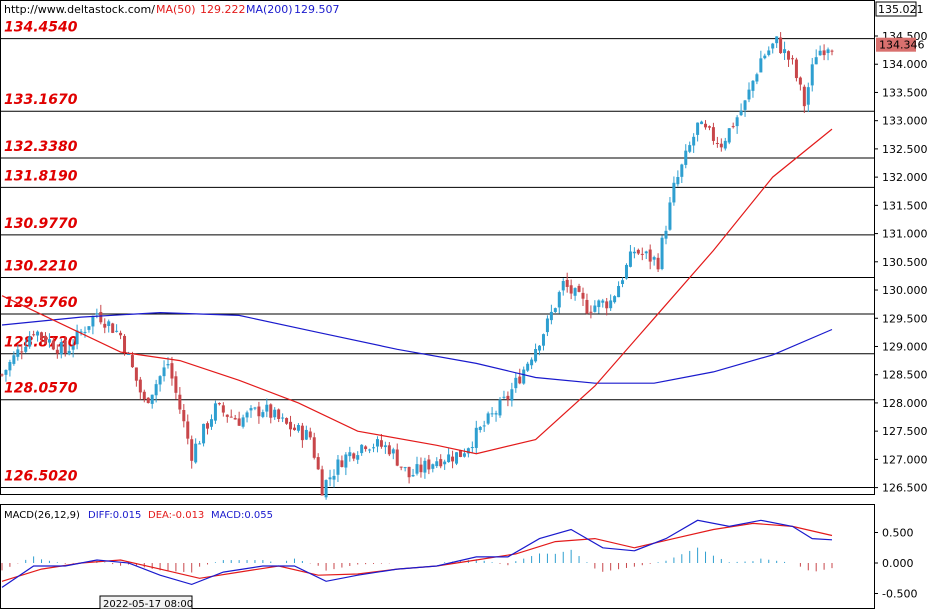 This screenshot has height=613, width=930. What do you see at coordinates (223, 9) in the screenshot?
I see `ma50-value: 129.222` at bounding box center [223, 9].